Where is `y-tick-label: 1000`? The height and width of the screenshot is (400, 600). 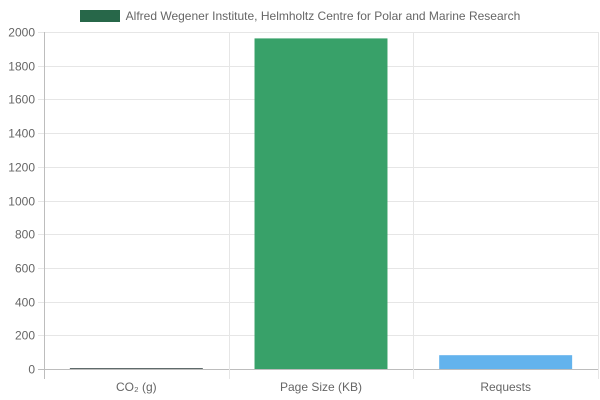 y-tick-label: 1000 is located at coordinates (21, 202).